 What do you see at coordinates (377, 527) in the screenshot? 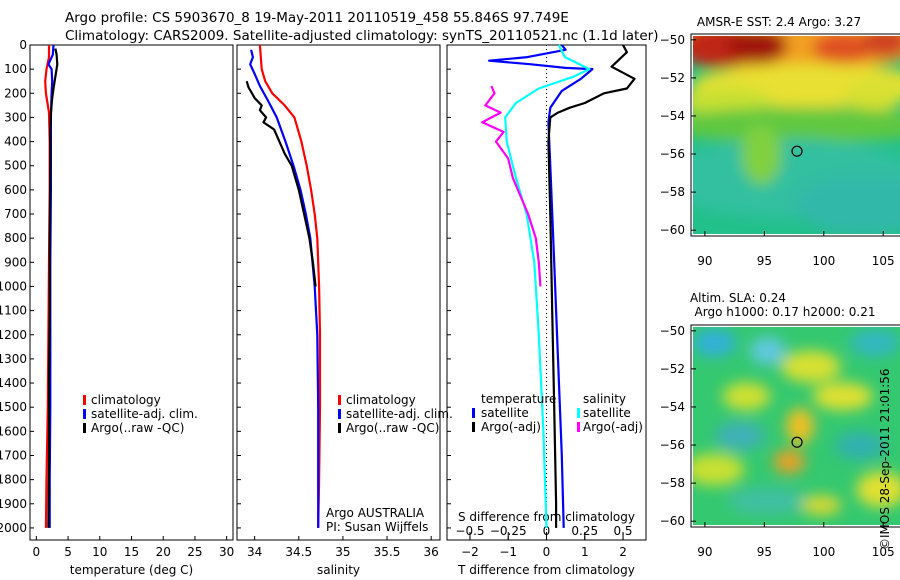
I see `annotation-text: PI: Susan Wijffels` at bounding box center [377, 527].